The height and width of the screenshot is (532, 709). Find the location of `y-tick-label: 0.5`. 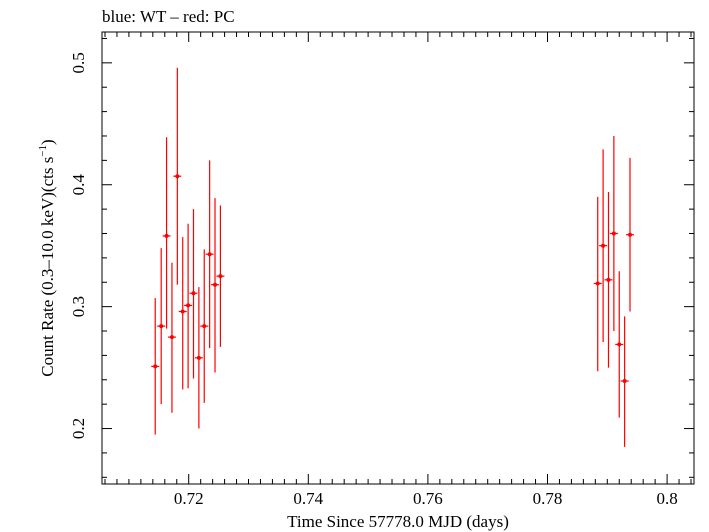

y-tick-label: 0.5 is located at coordinates (78, 62).